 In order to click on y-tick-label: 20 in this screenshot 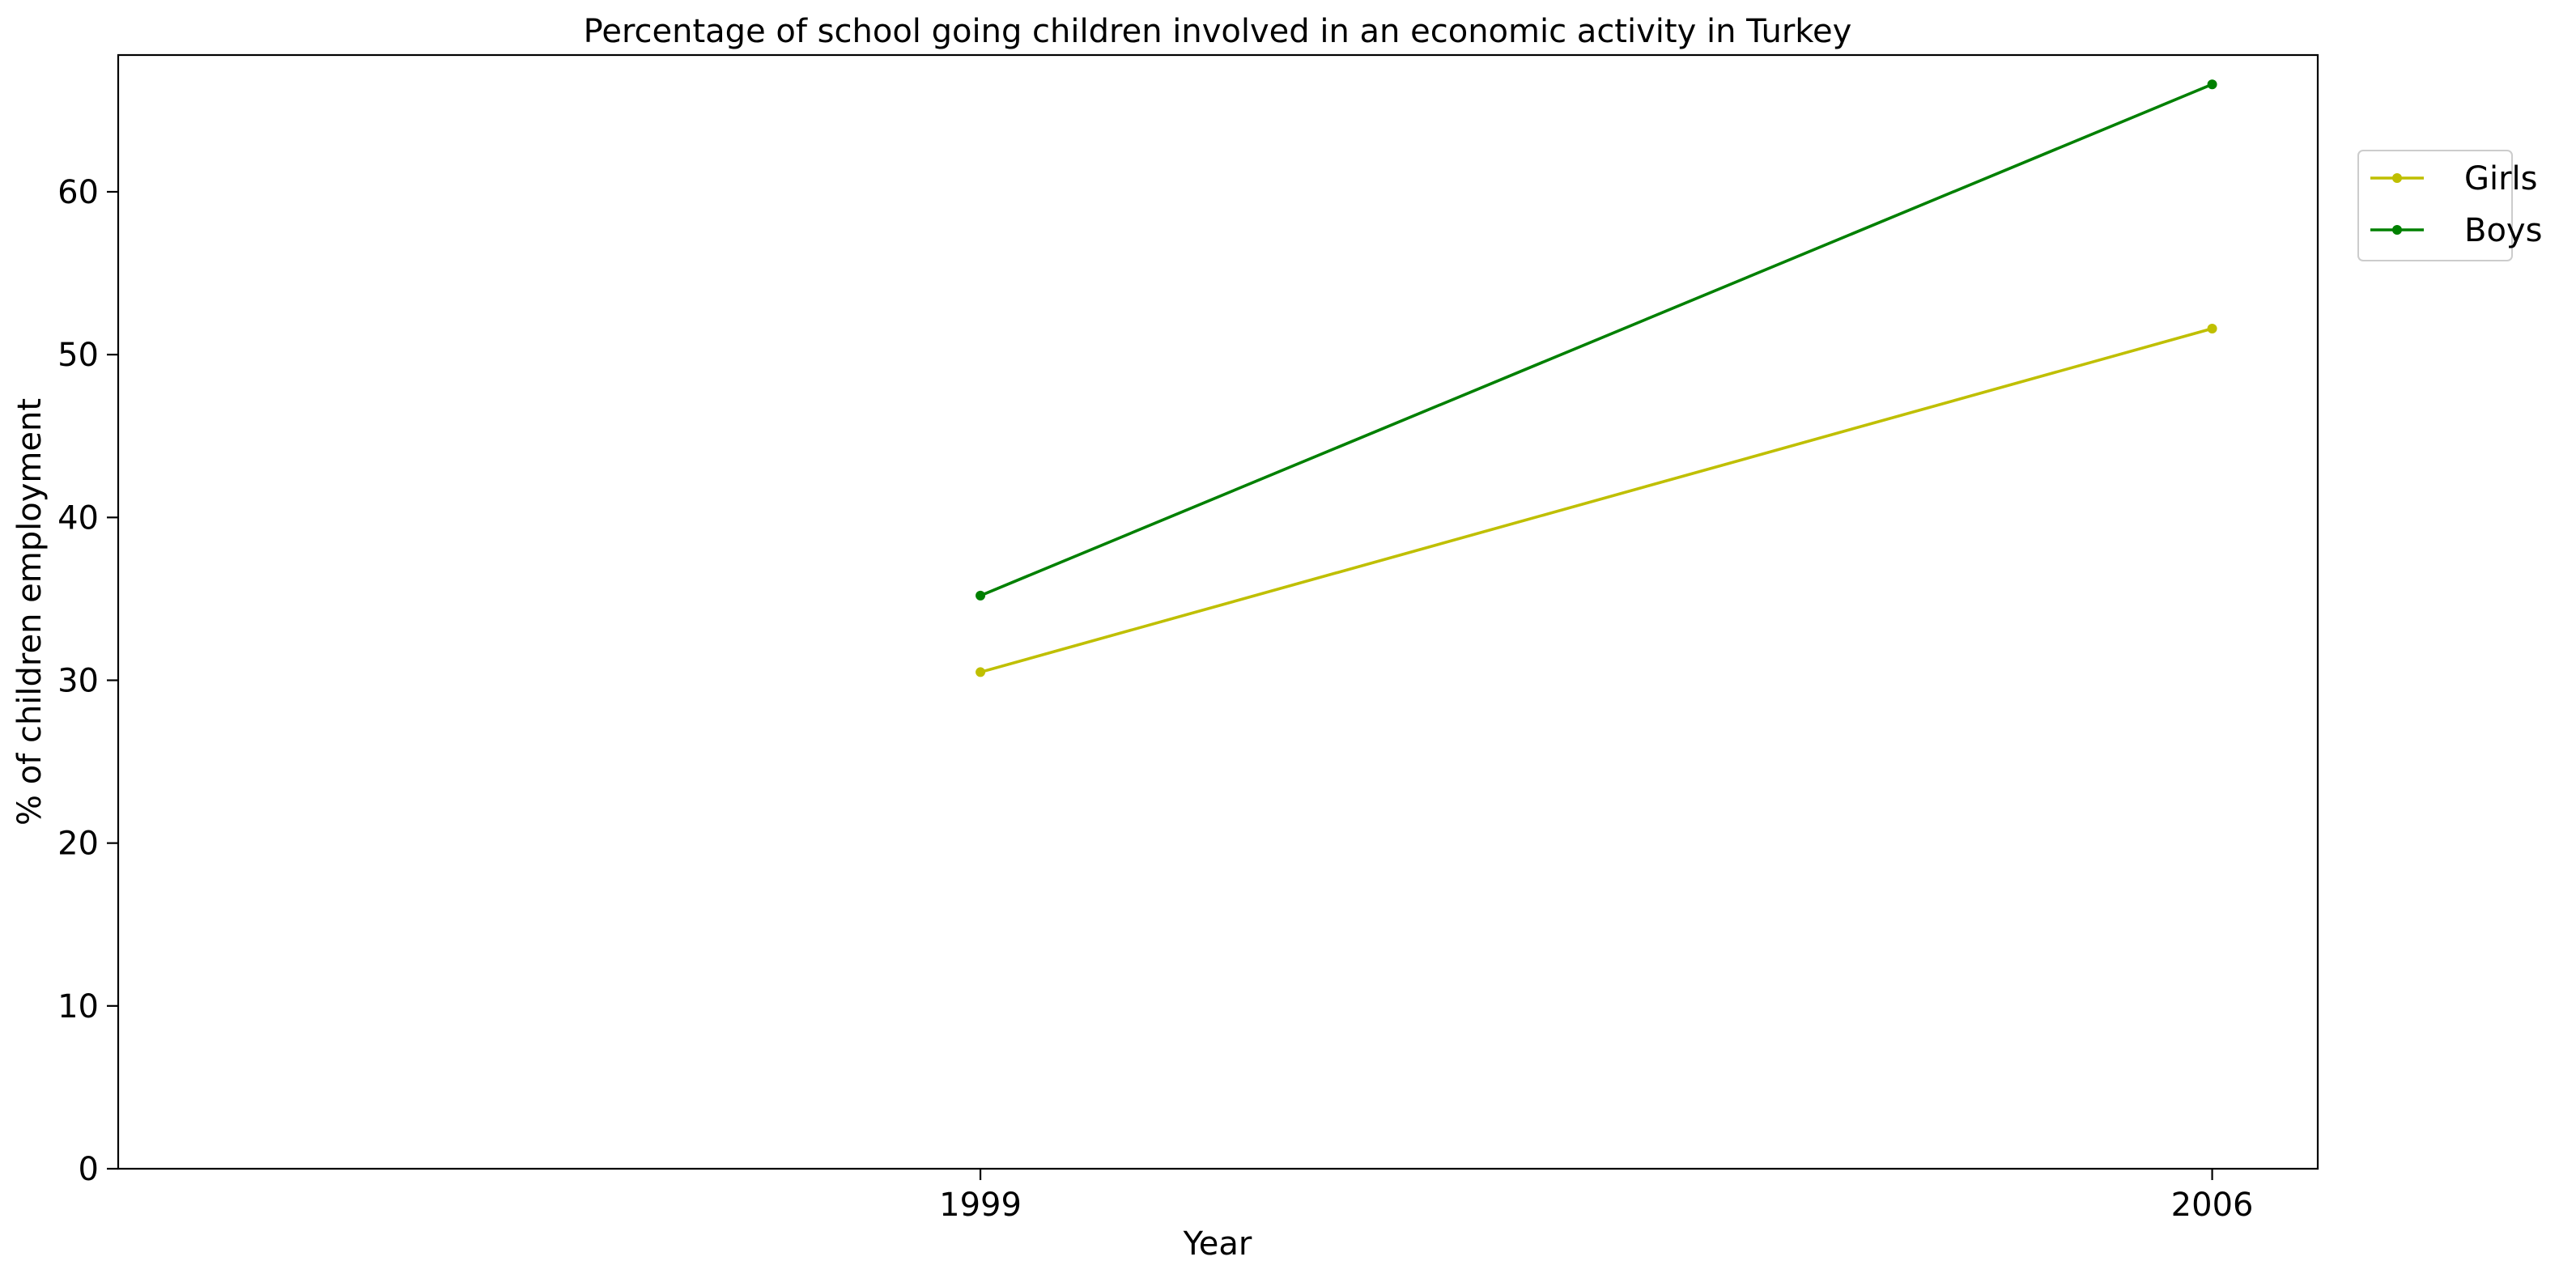, I will do `click(78, 845)`.